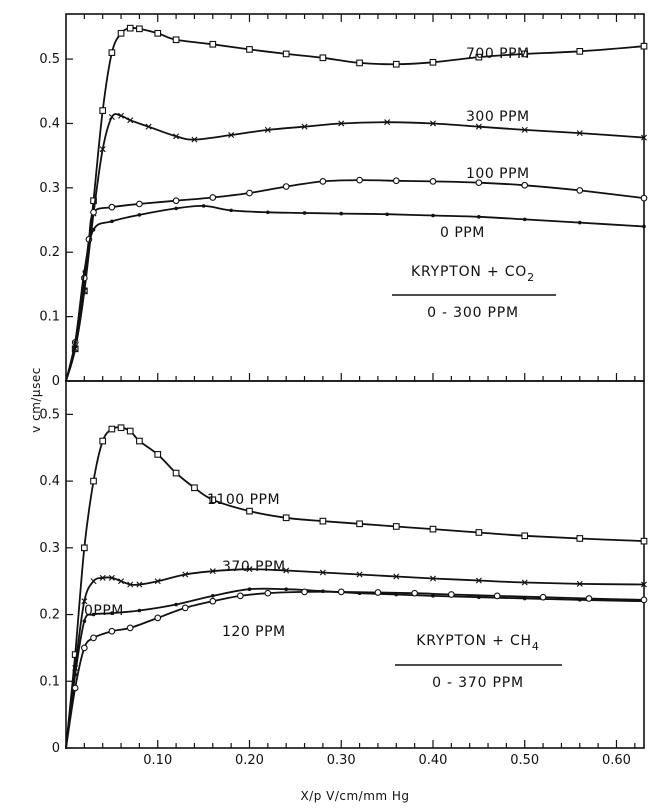  I want to click on curve-label: 300 PPM, so click(498, 117).